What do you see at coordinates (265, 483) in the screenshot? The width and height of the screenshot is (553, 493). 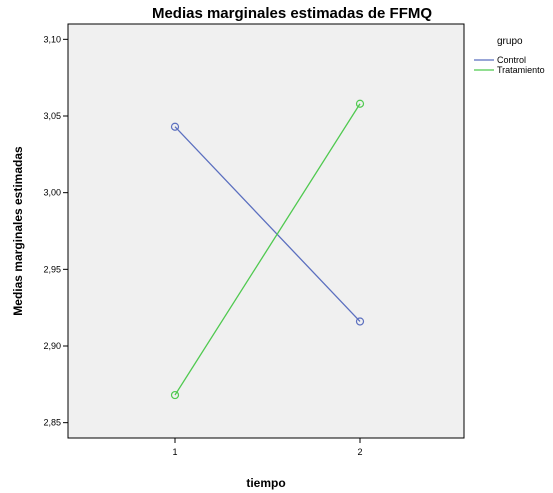 I see `x-axis-label: tiempo` at bounding box center [265, 483].